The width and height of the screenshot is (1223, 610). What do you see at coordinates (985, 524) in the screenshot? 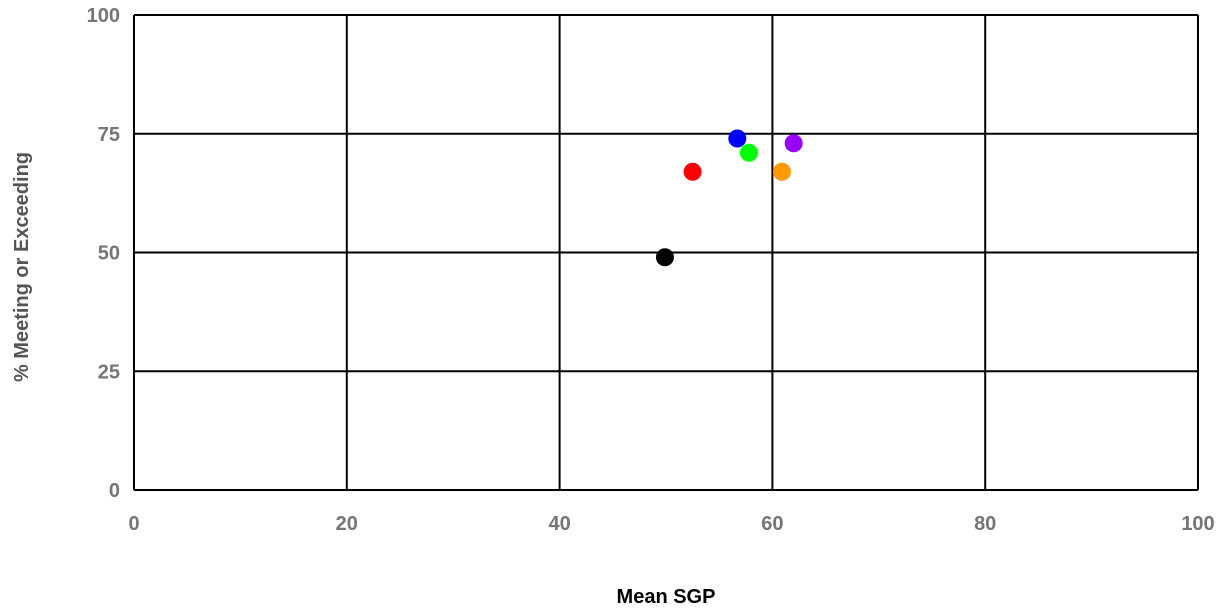
I see `x-tick-label-80: 80` at bounding box center [985, 524].